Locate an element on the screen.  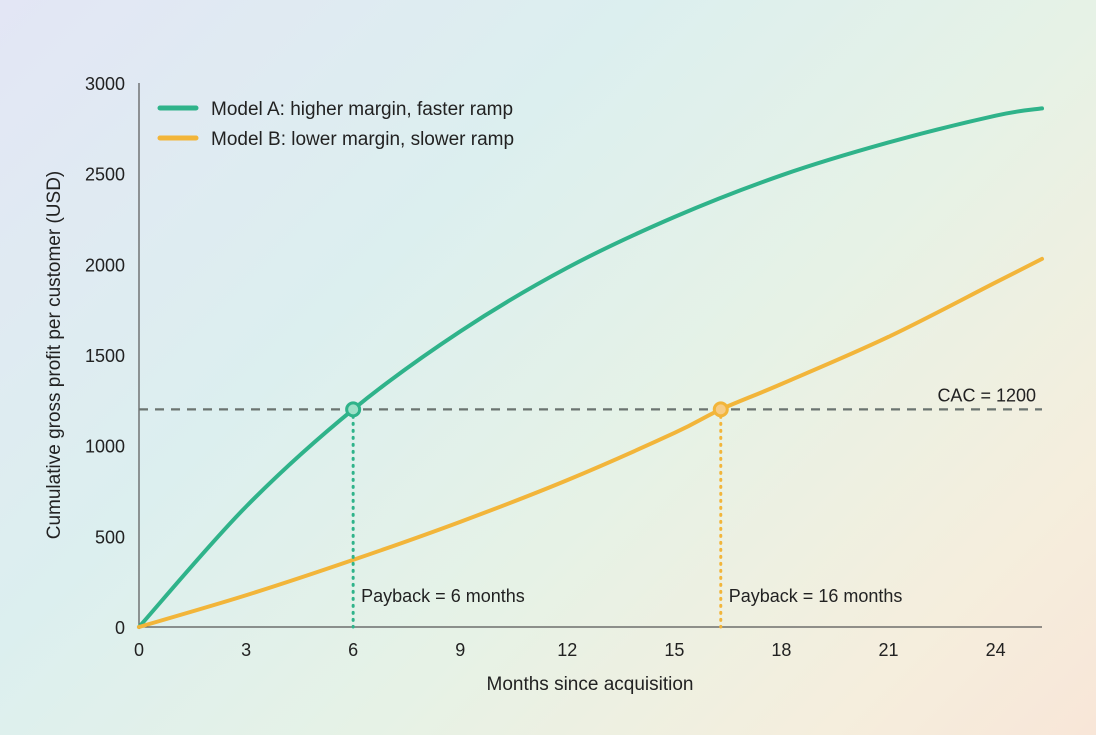
x-axis-label: Months since acquisition is located at coordinates (590, 684).